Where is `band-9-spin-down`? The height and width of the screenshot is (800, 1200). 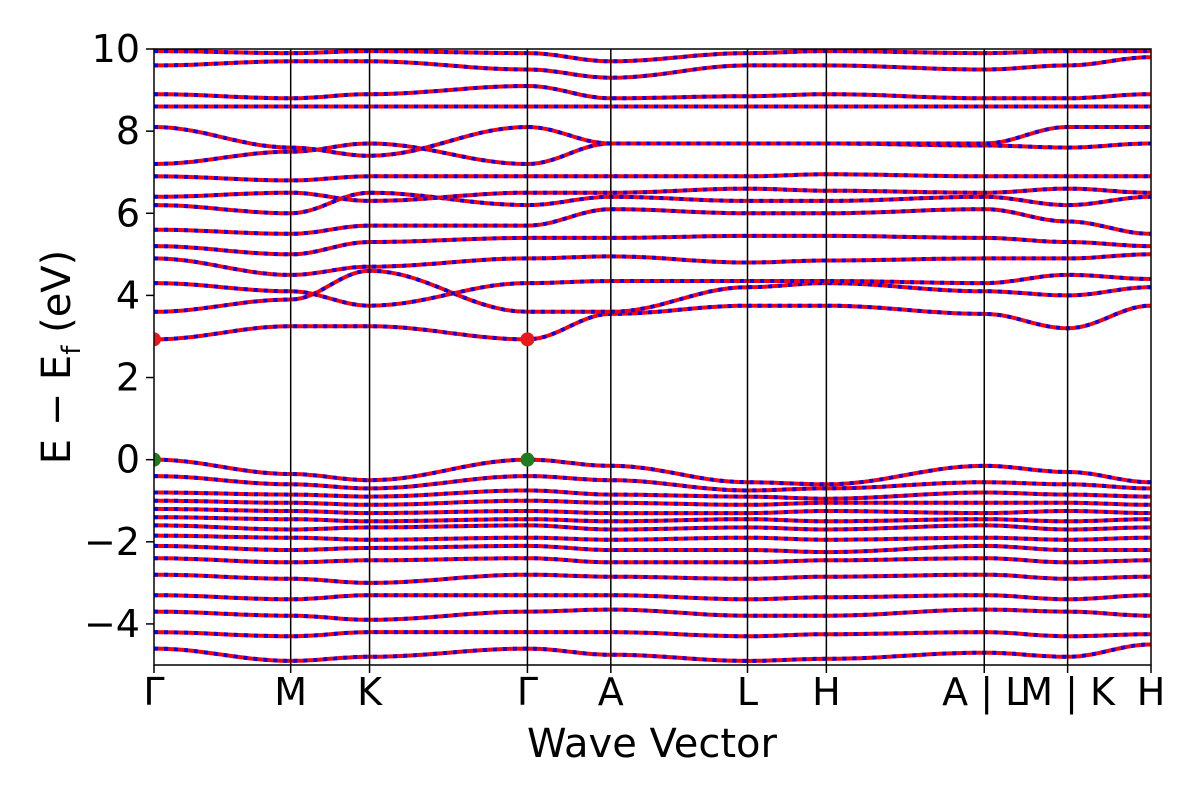 band-9-spin-down is located at coordinates (652, 560).